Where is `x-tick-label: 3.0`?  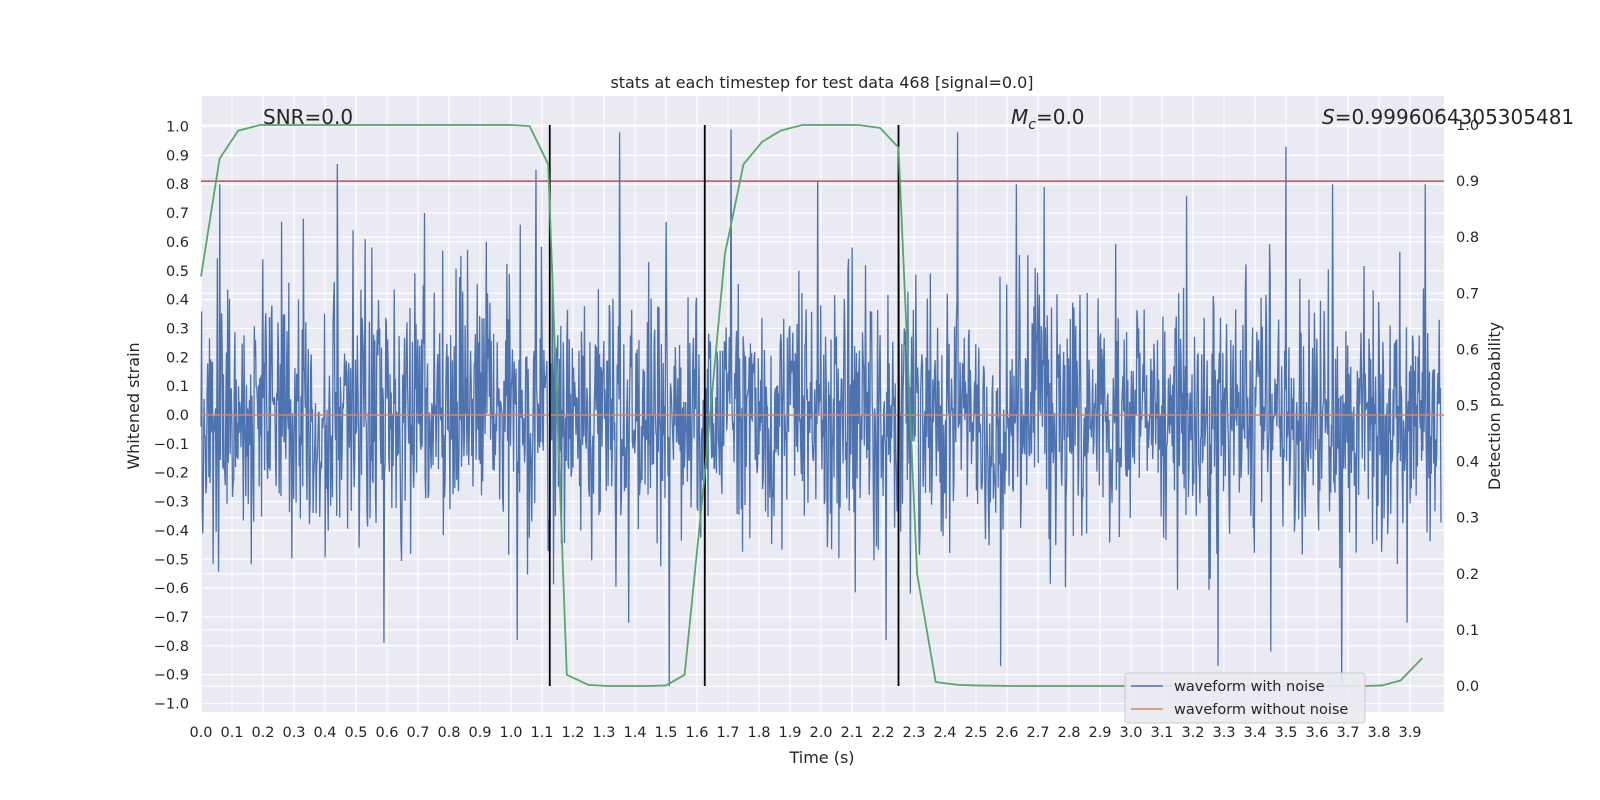
x-tick-label: 3.0 is located at coordinates (1130, 733).